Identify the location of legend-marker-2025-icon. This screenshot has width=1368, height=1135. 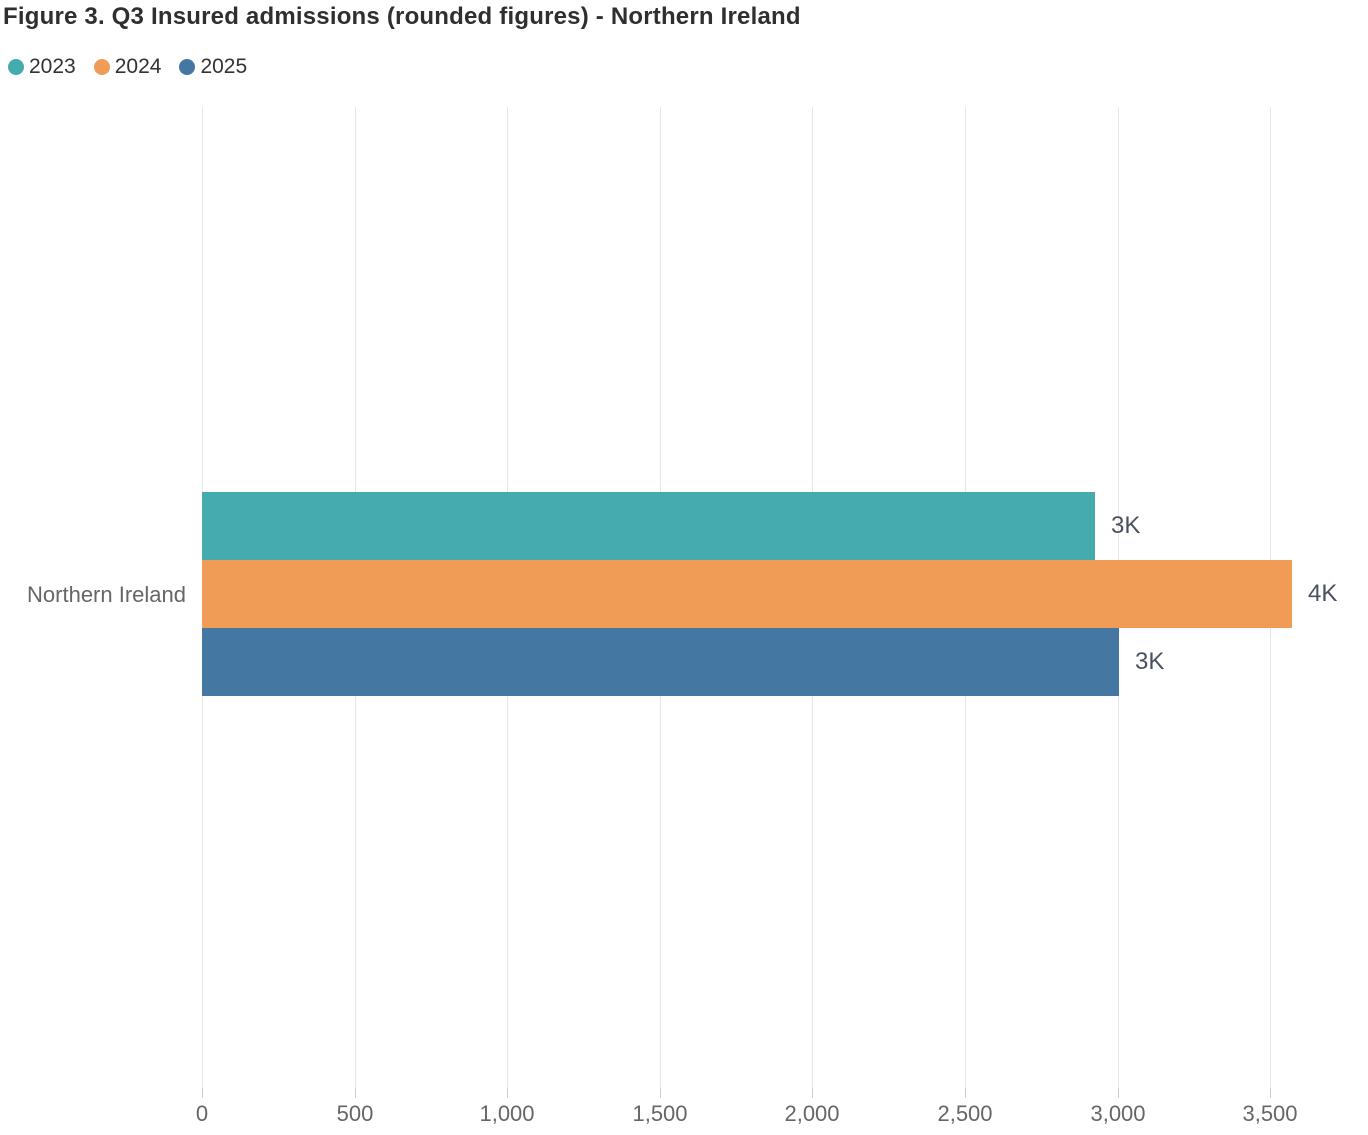
(187, 67).